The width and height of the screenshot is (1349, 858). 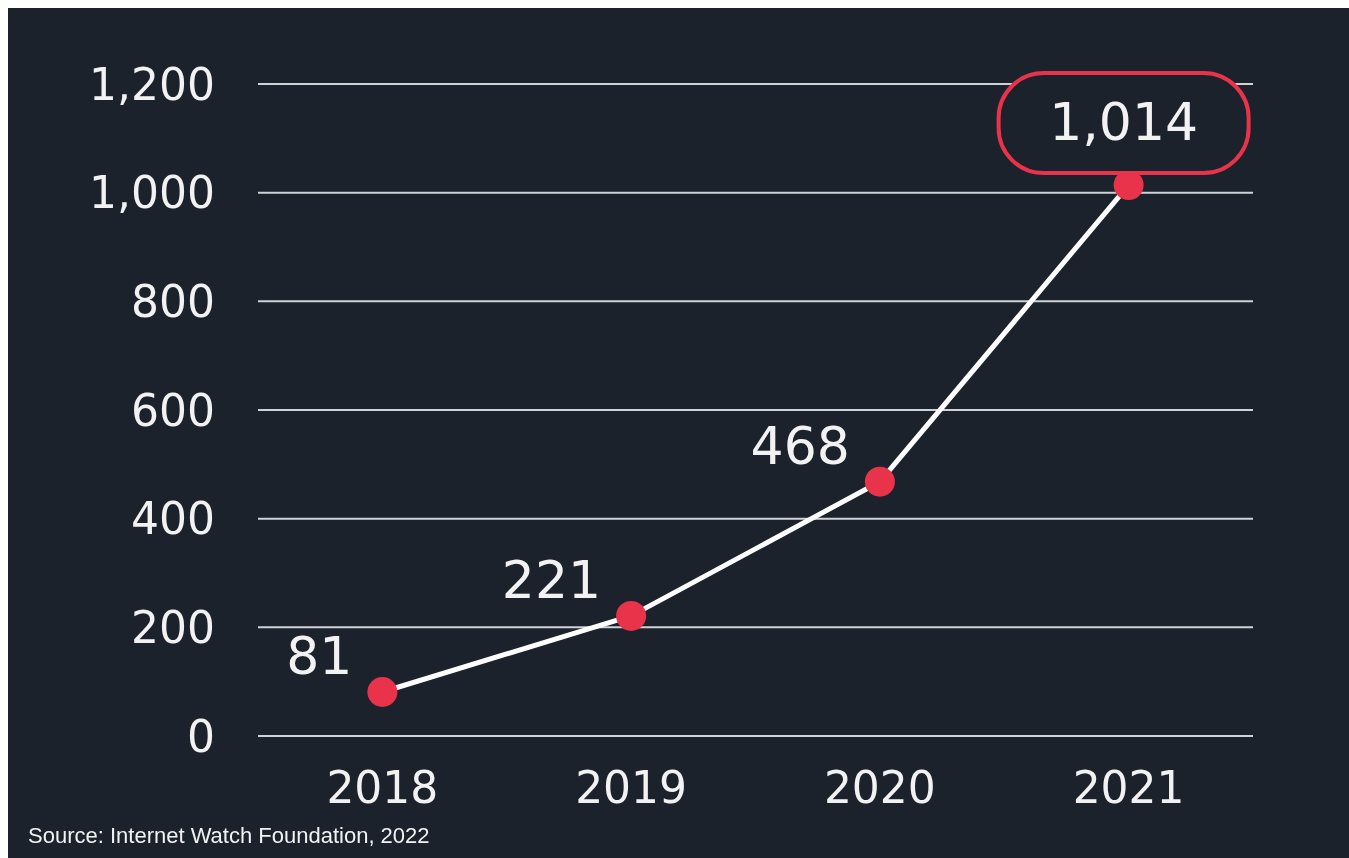 What do you see at coordinates (551, 579) in the screenshot?
I see `data-label: 221` at bounding box center [551, 579].